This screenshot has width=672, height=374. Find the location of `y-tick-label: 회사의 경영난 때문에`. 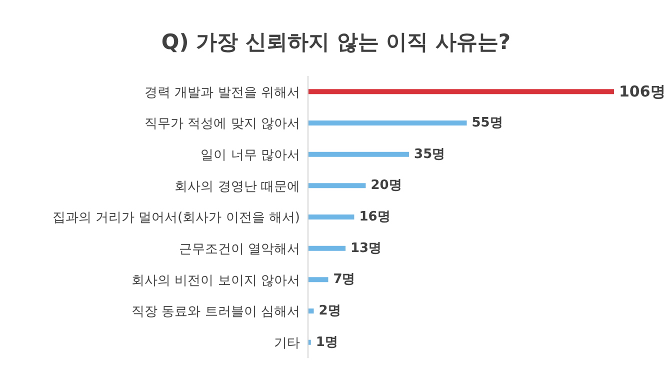

y-tick-label: 회사의 경영난 때문에 is located at coordinates (237, 186).